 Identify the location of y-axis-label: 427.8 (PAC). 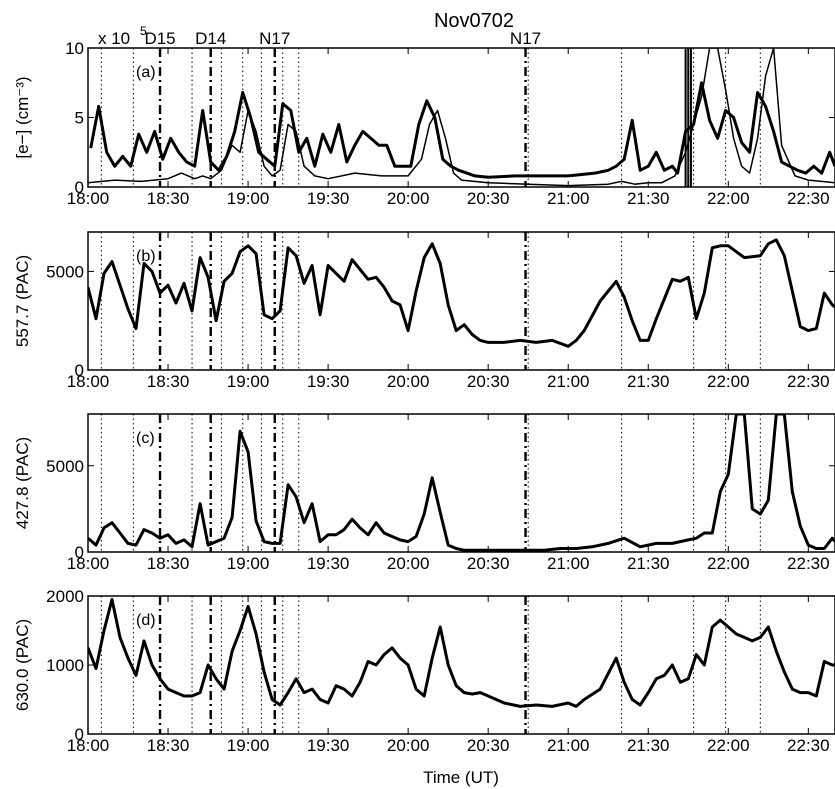
(22, 483).